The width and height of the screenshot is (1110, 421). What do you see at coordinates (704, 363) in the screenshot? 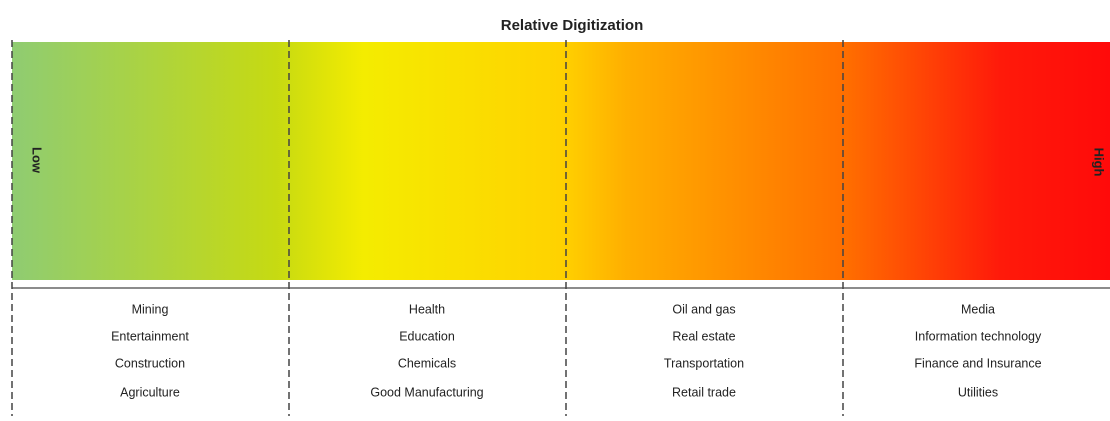
I see `item: Transportation` at bounding box center [704, 363].